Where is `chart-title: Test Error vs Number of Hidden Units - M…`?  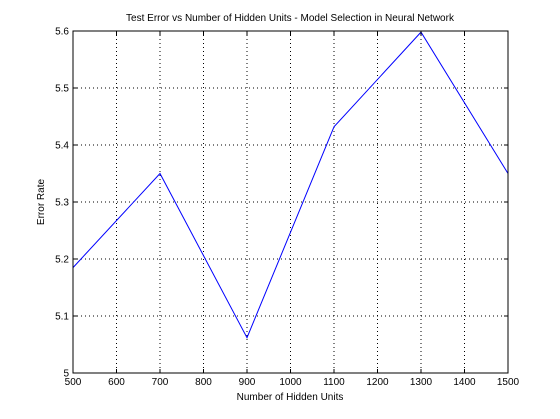
chart-title: Test Error vs Number of Hidden Units - M… is located at coordinates (290, 18).